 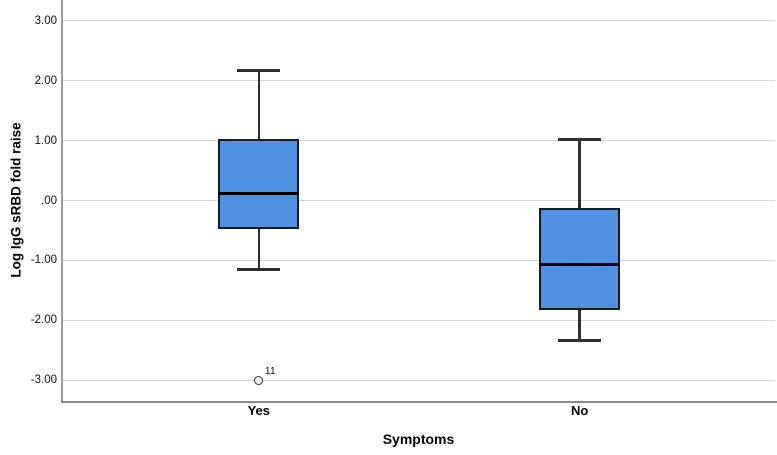 What do you see at coordinates (45, 80) in the screenshot?
I see `y-tick-label: 2.00` at bounding box center [45, 80].